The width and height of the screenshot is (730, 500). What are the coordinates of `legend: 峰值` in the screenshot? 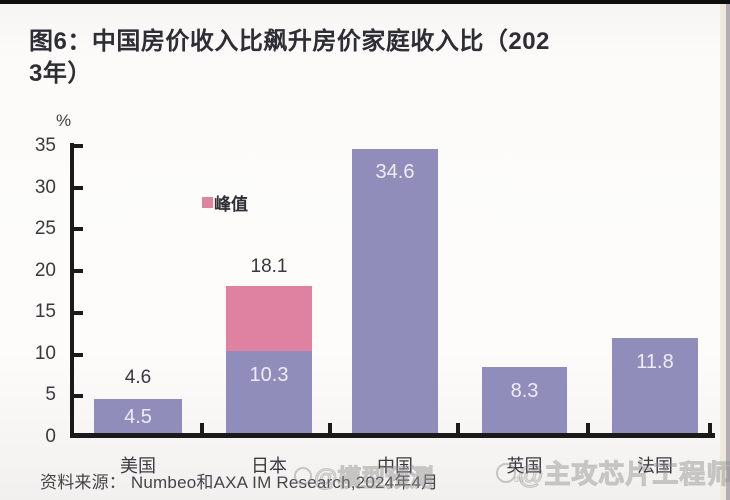 It's located at (225, 202).